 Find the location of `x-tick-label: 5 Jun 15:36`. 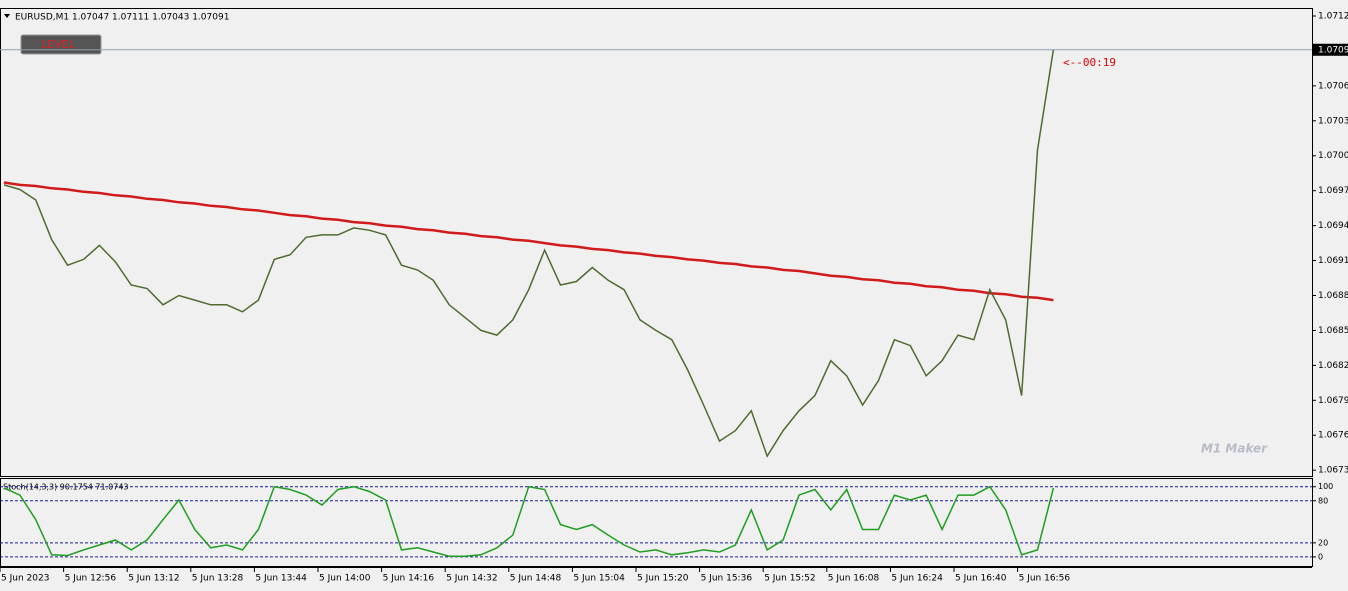

x-tick-label: 5 Jun 15:36 is located at coordinates (727, 579).